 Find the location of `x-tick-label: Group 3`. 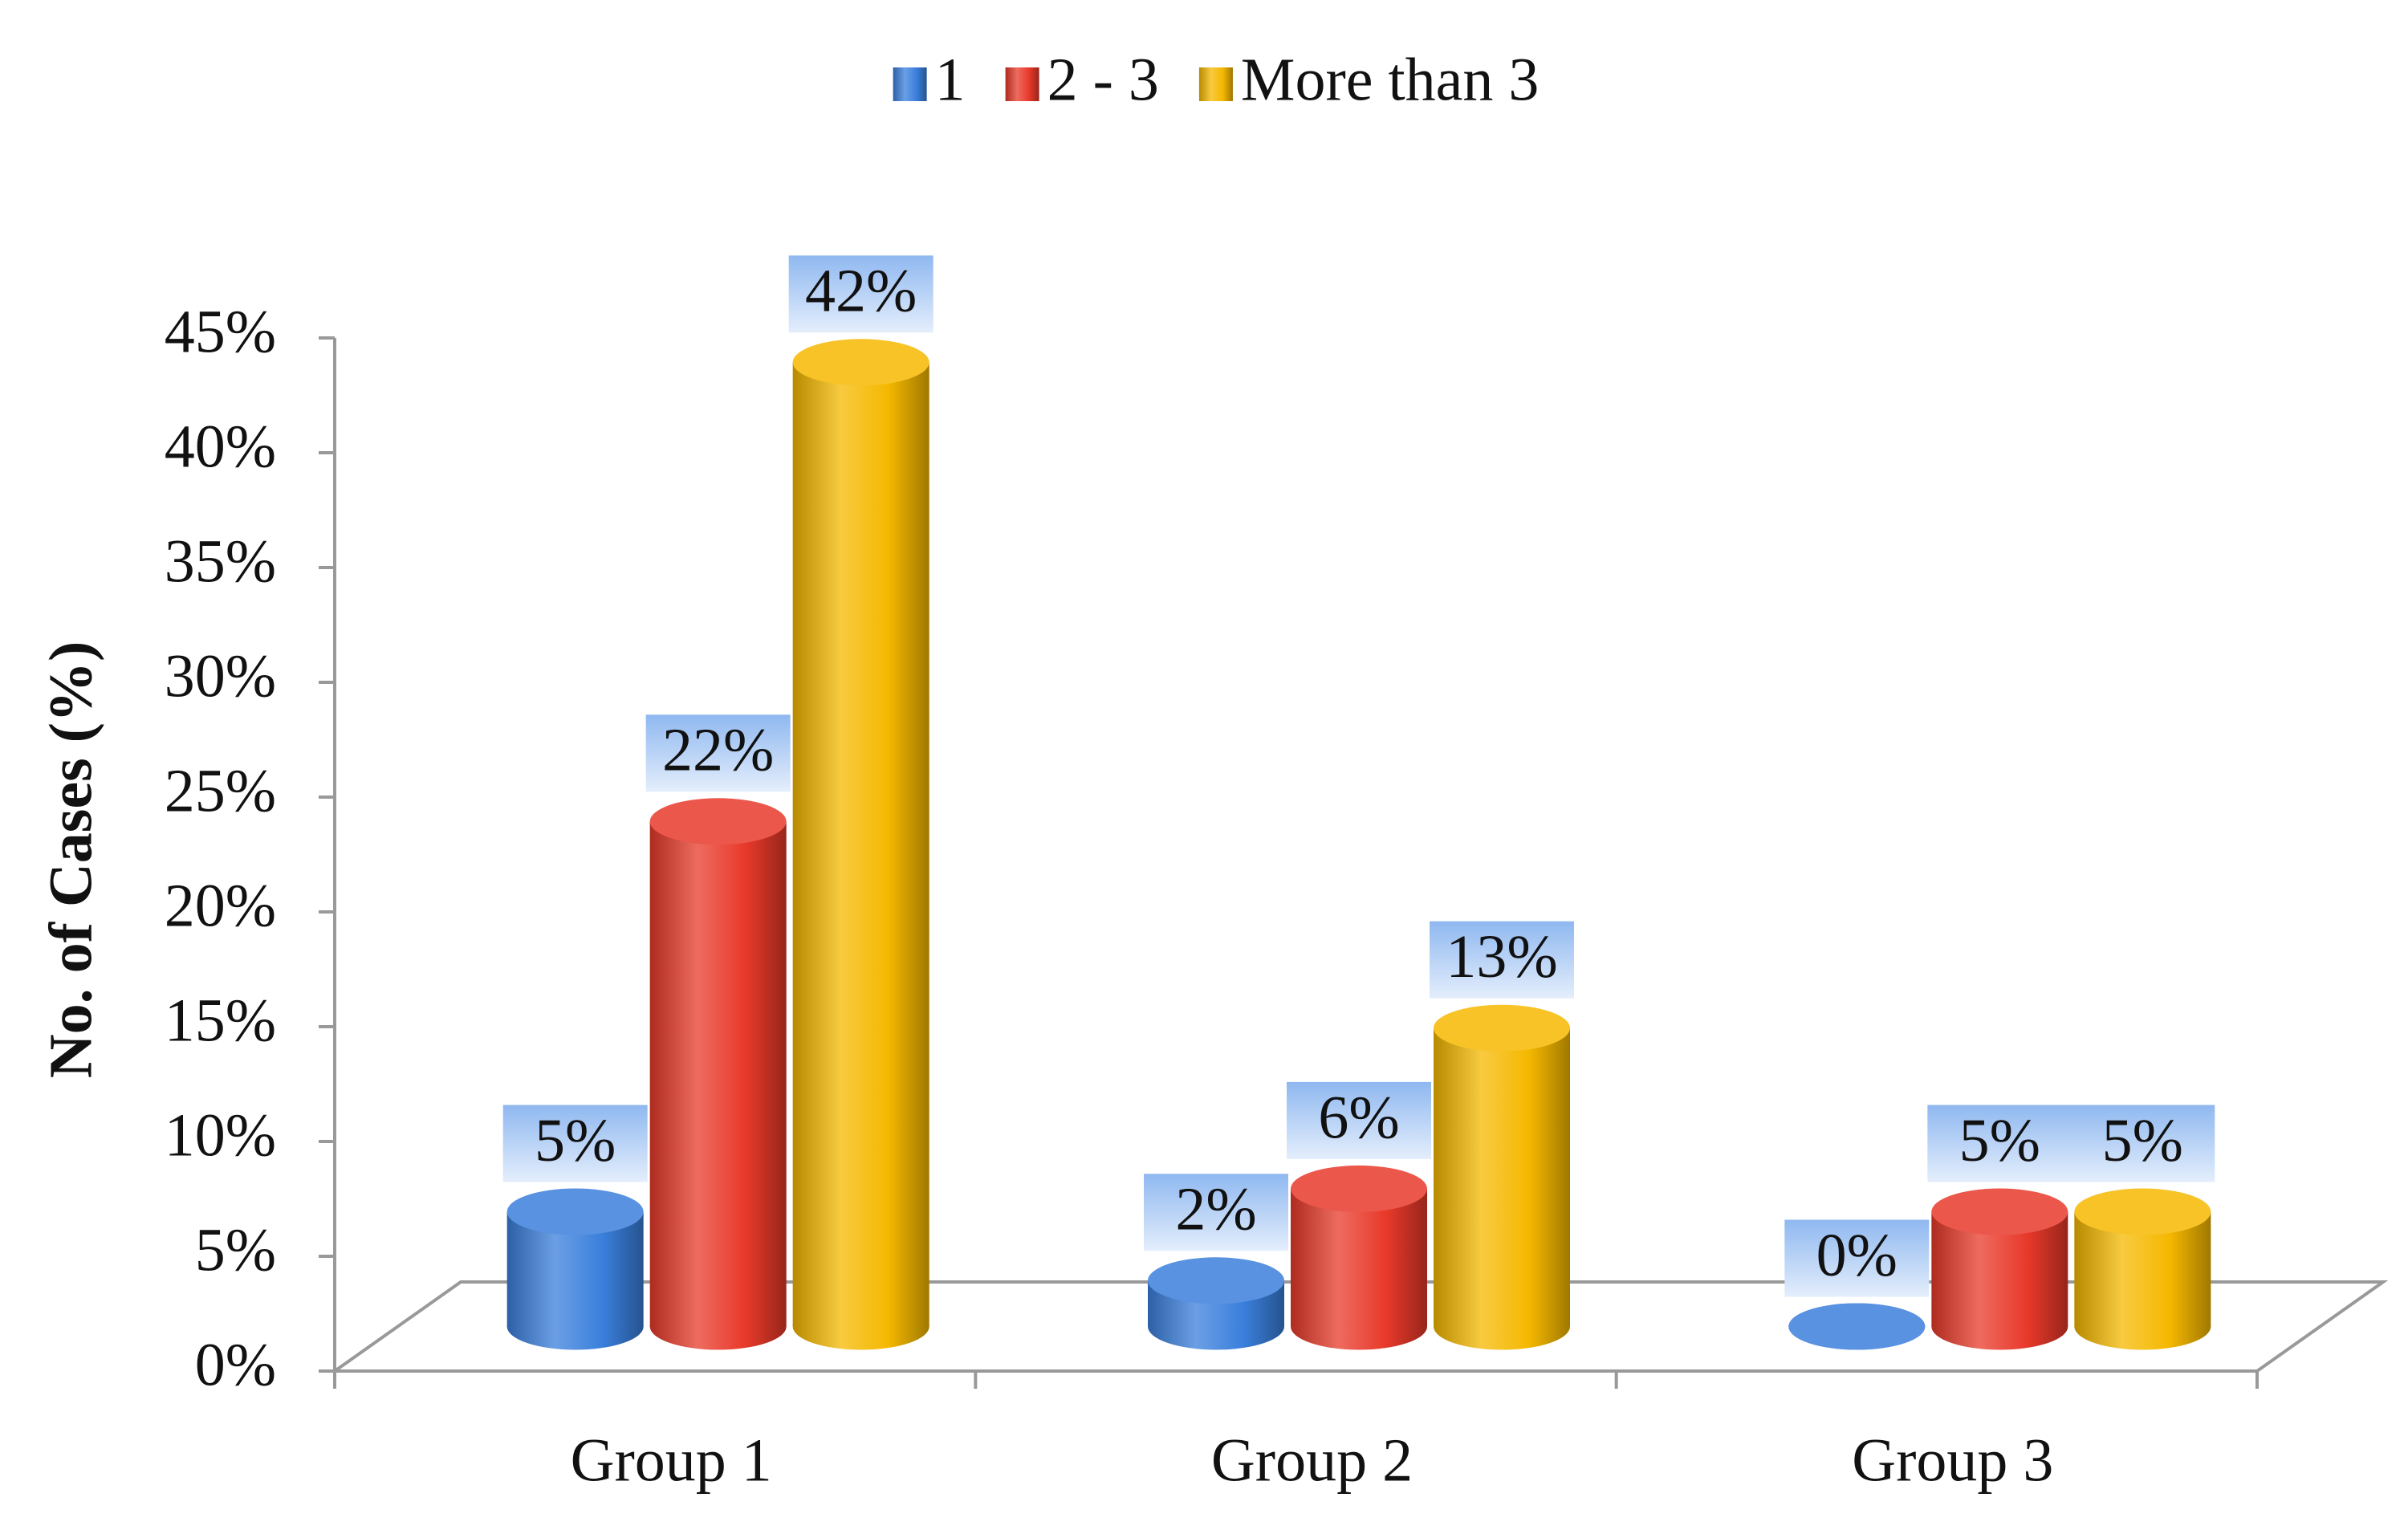

x-tick-label: Group 3 is located at coordinates (1952, 1460).